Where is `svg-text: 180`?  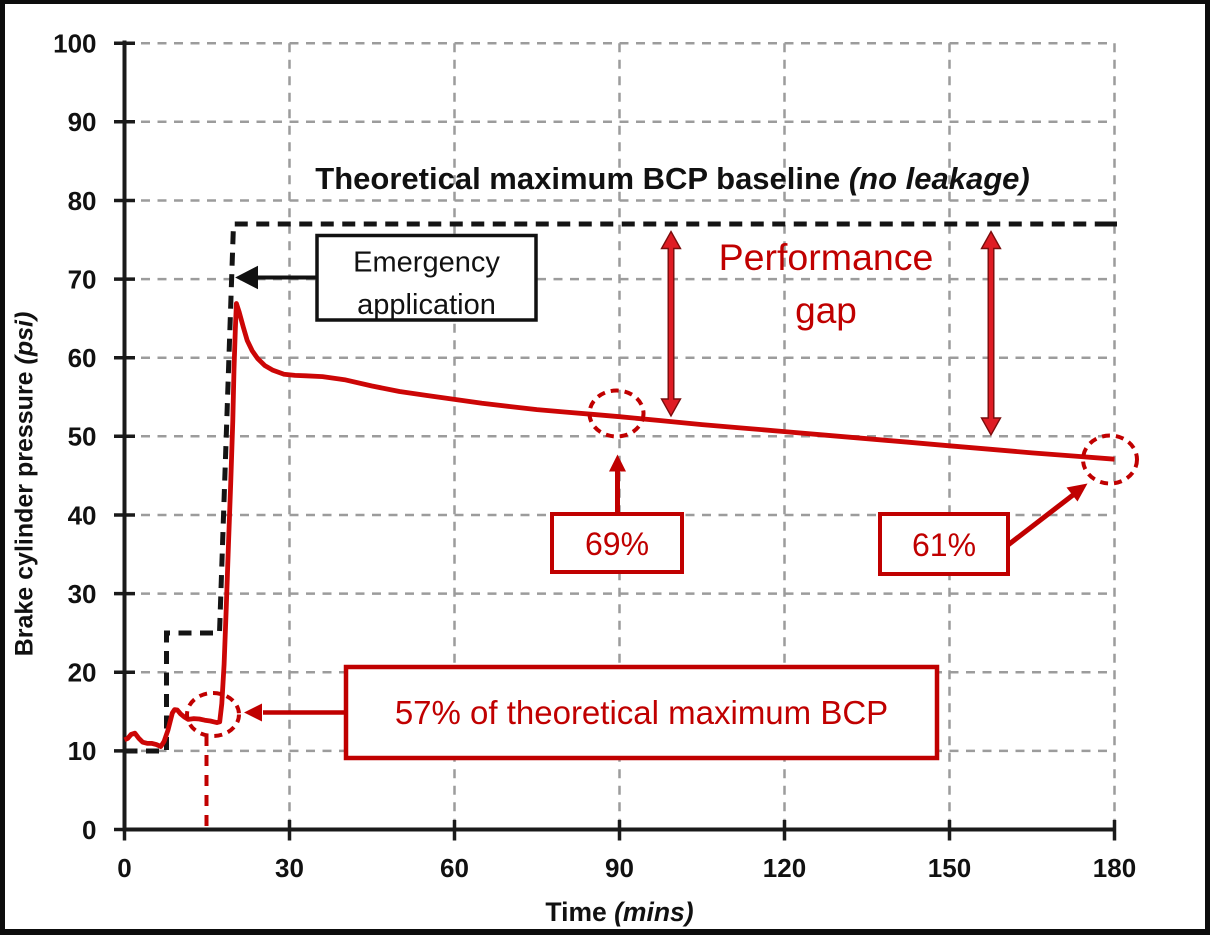
svg-text: 180 is located at coordinates (1114, 868).